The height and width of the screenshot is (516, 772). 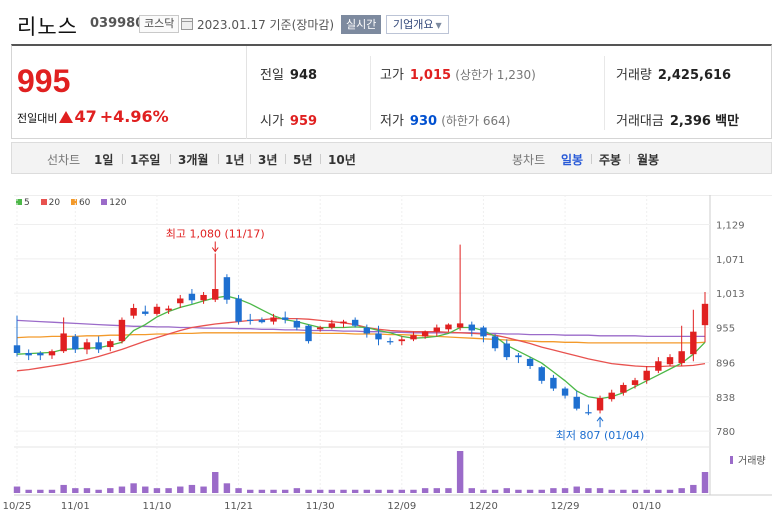 What do you see at coordinates (648, 160) in the screenshot?
I see `candle-monthly: 월봉` at bounding box center [648, 160].